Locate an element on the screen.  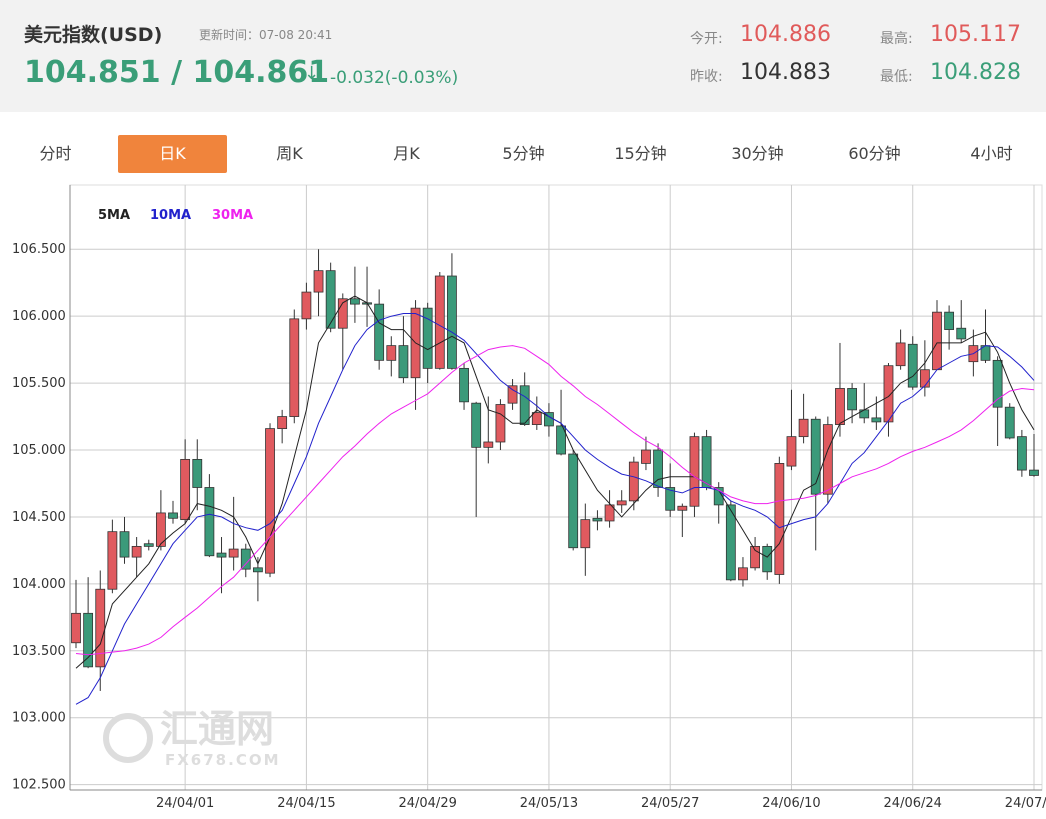
x-tick-label: 24/04/15 is located at coordinates (306, 803).